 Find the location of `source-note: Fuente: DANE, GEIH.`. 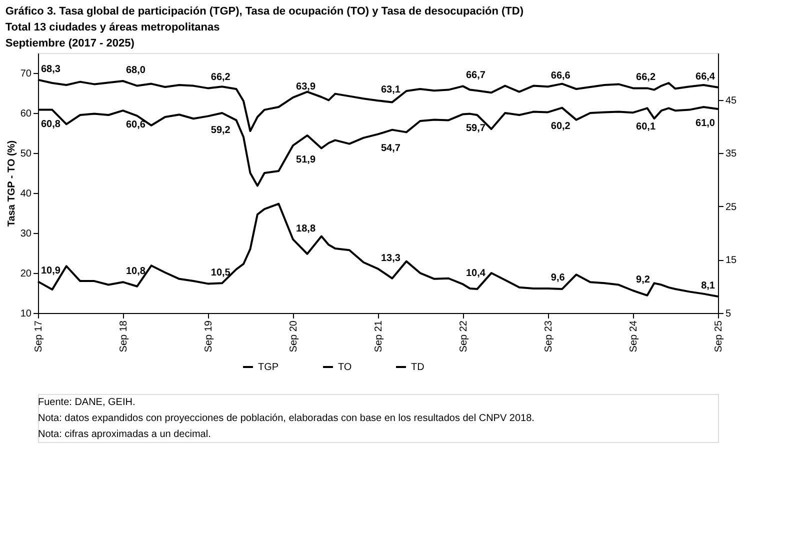

source-note: Fuente: DANE, GEIH. is located at coordinates (87, 402).